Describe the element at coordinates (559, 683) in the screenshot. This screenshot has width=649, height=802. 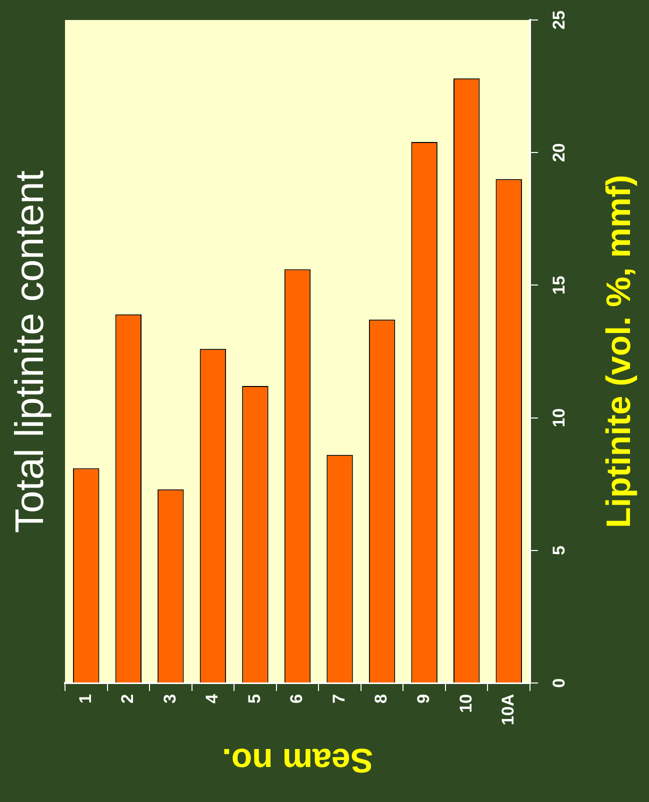
I see `y-tick-label: 0` at that location.